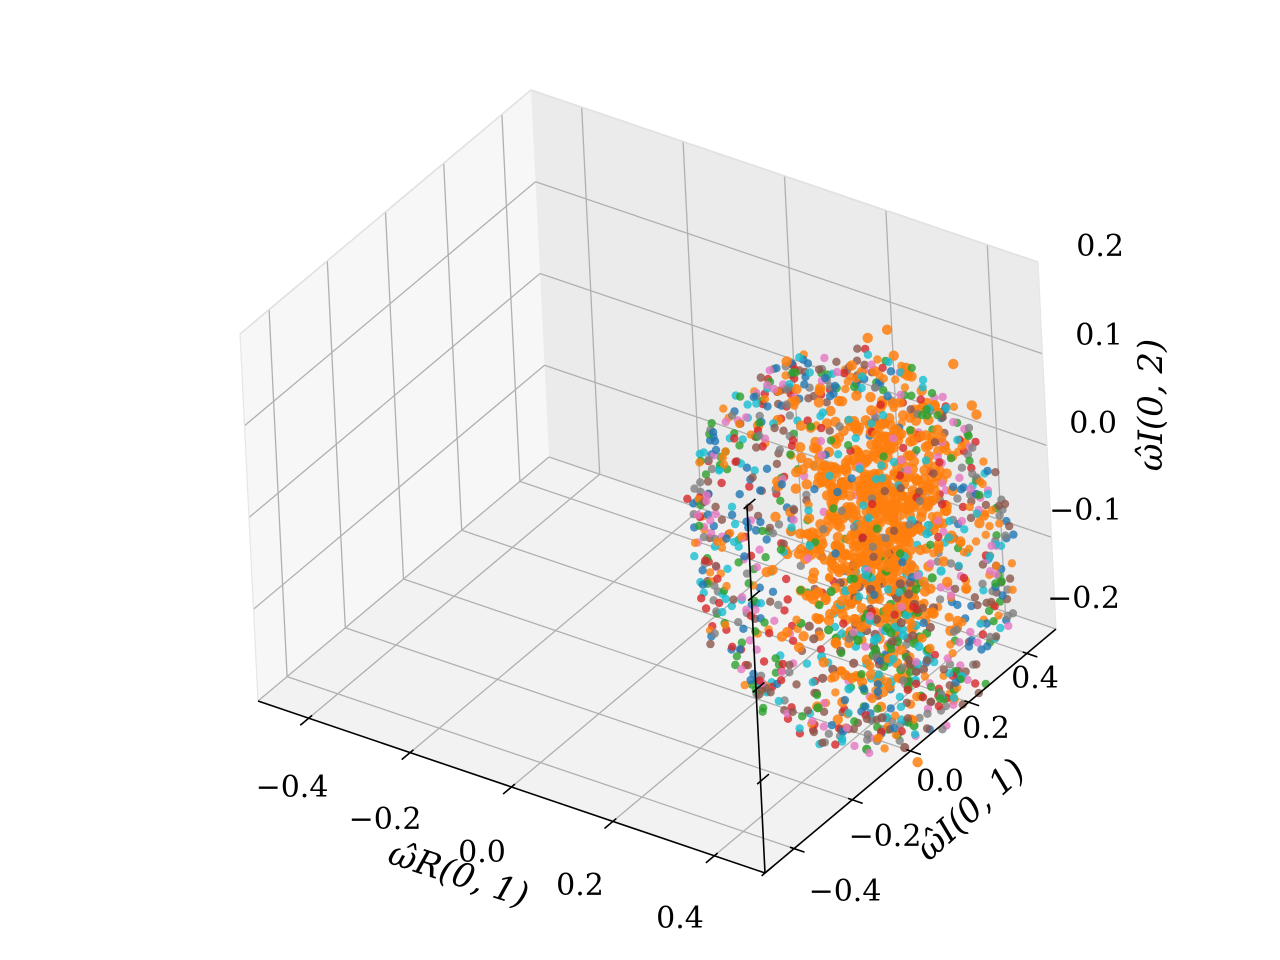 The image size is (1280, 960). What do you see at coordinates (845, 891) in the screenshot?
I see `y-tick-label: −0.4` at bounding box center [845, 891].